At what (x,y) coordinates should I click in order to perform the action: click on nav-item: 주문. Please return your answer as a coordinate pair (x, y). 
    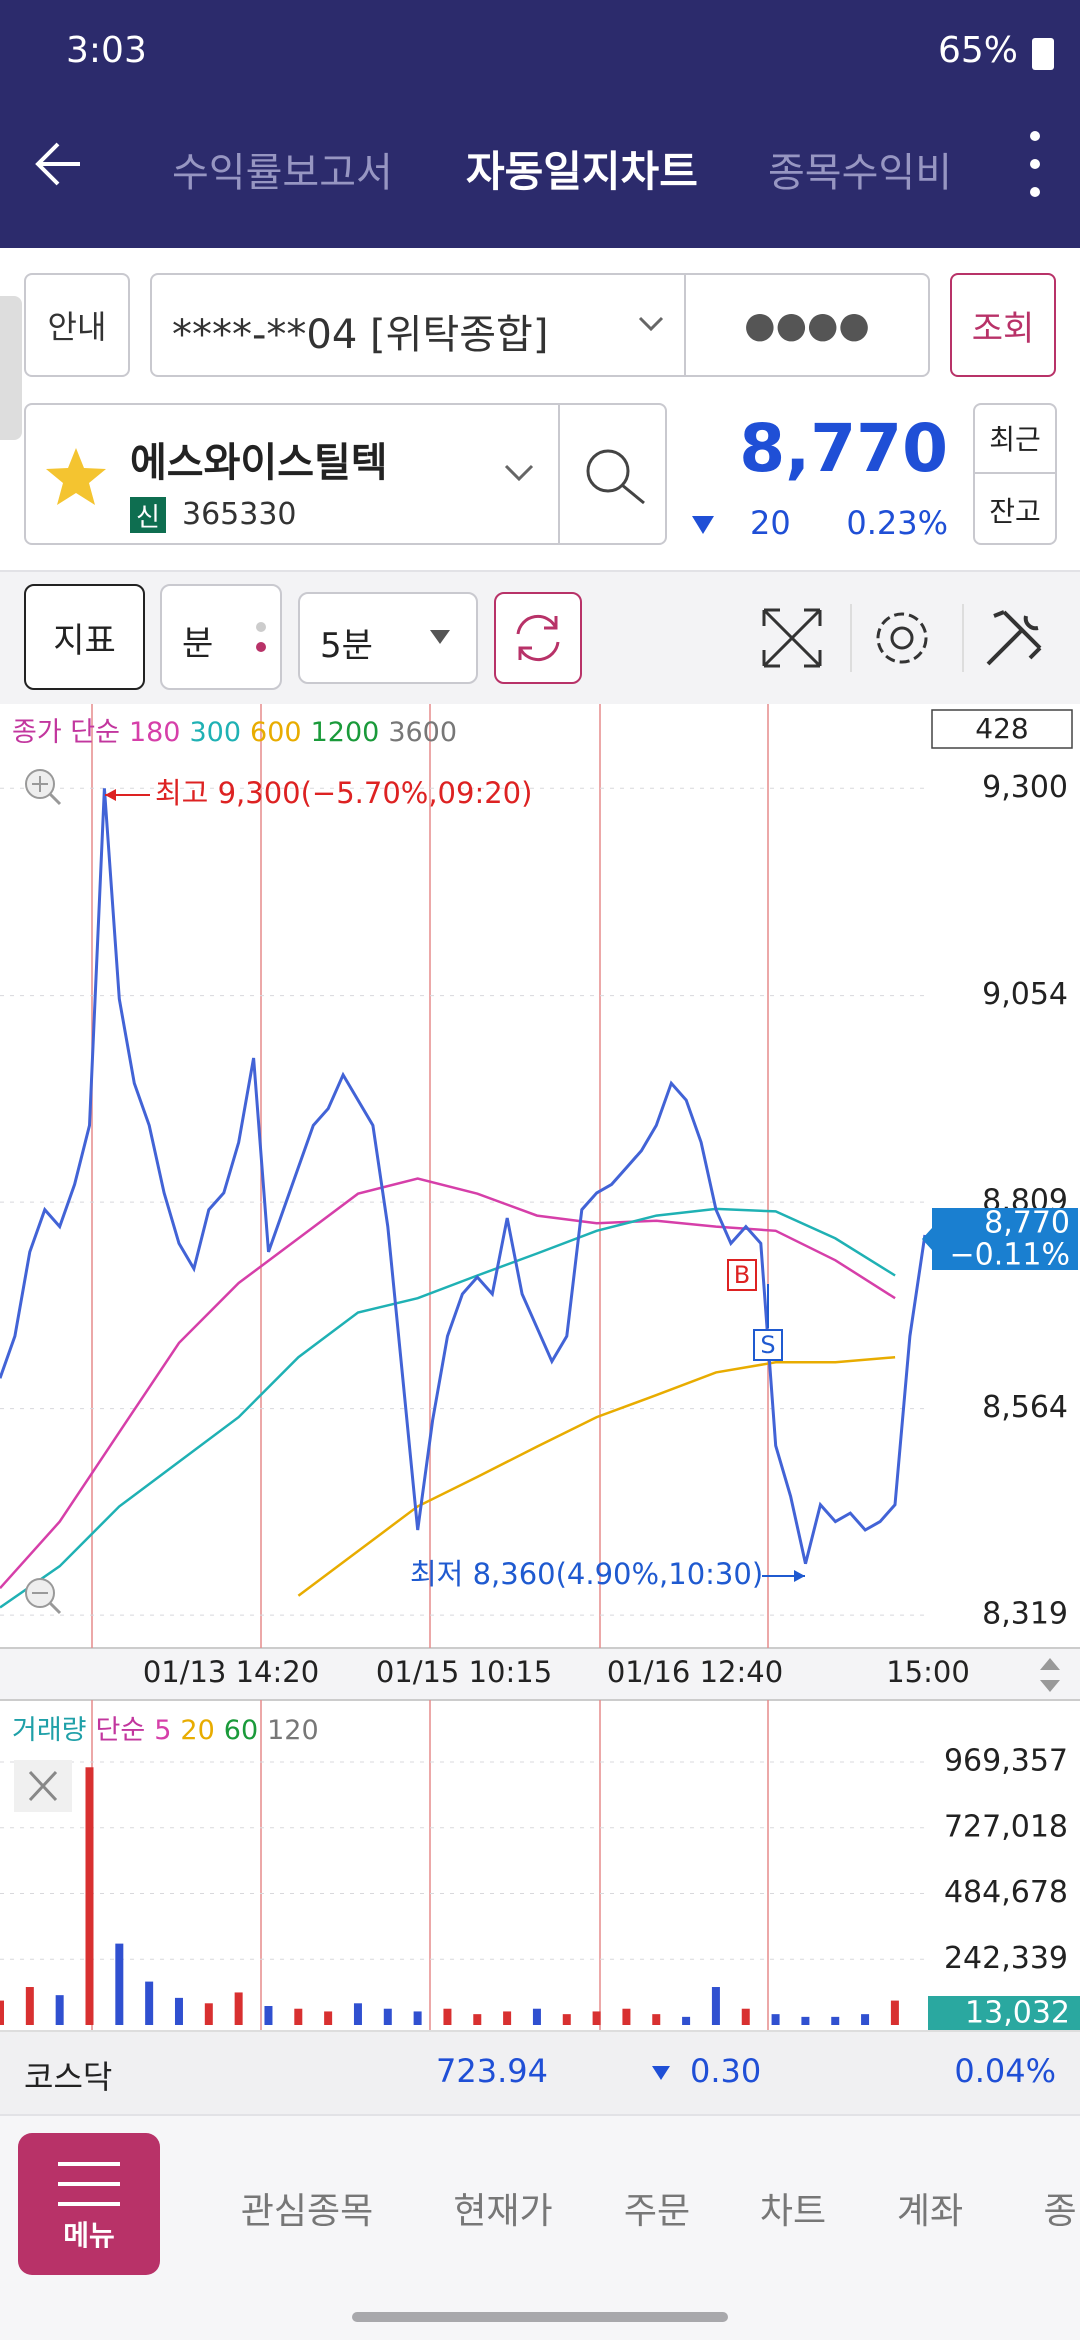
    Looking at the image, I should click on (657, 2211).